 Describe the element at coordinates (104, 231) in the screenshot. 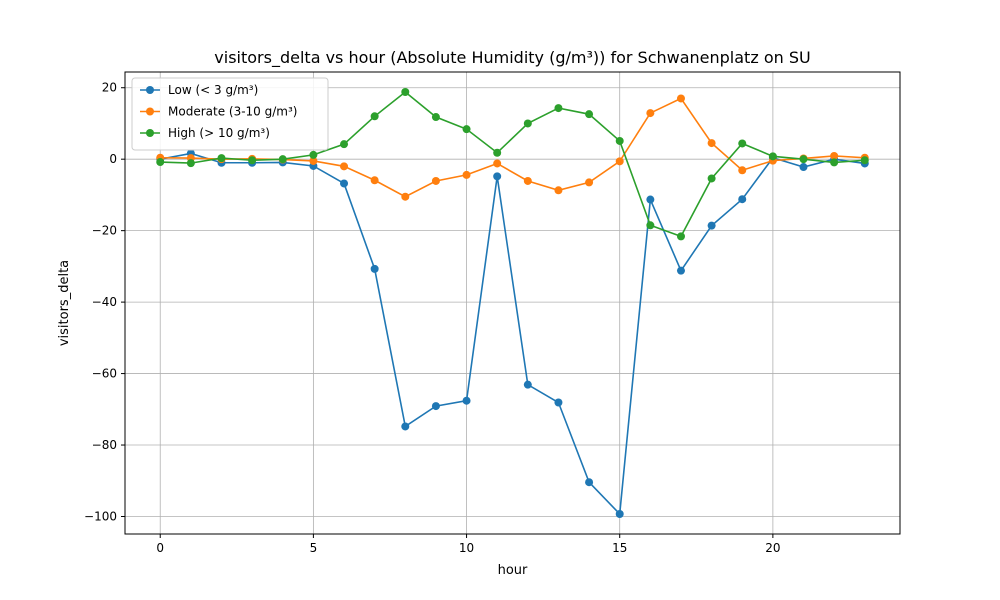

I see `y-tick-label: −20` at that location.